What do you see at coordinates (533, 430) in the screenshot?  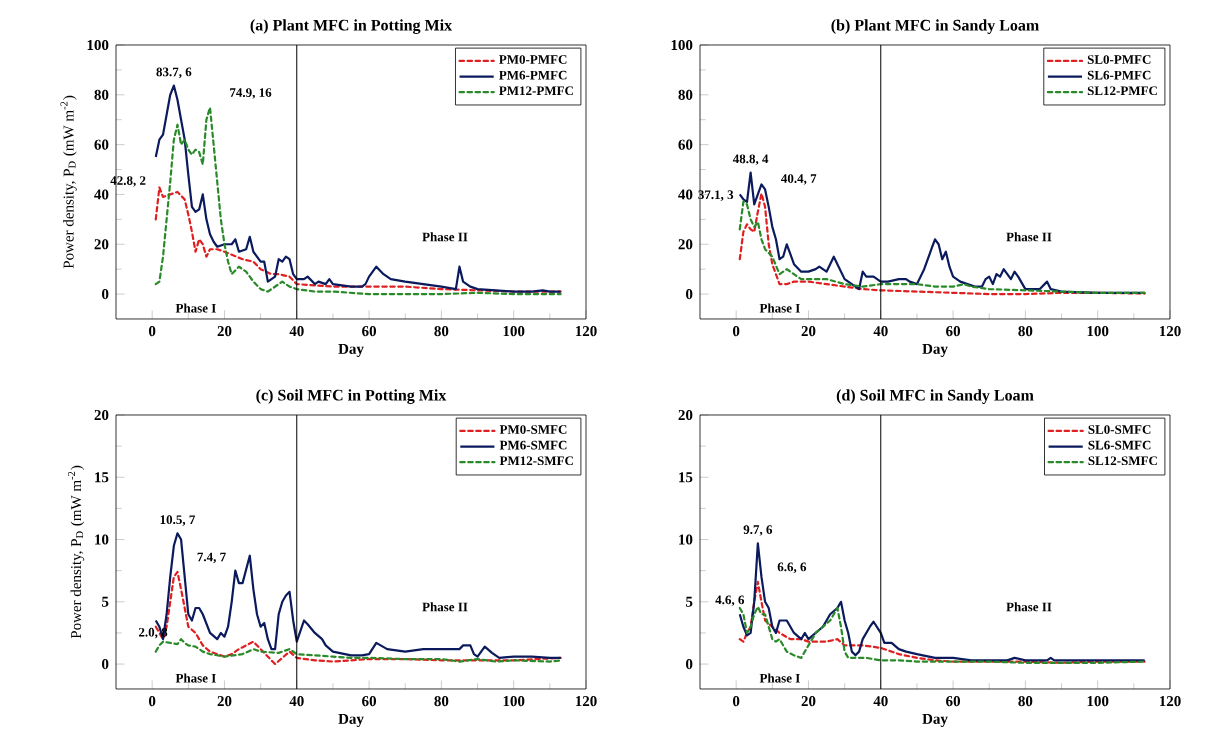 I see `legend-label: PM0-SMFC` at bounding box center [533, 430].